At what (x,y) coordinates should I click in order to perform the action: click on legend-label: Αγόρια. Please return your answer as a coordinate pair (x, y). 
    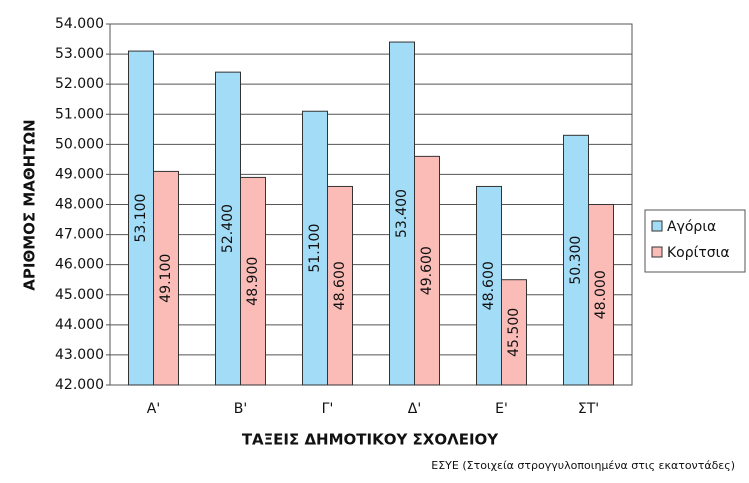
    Looking at the image, I should click on (691, 227).